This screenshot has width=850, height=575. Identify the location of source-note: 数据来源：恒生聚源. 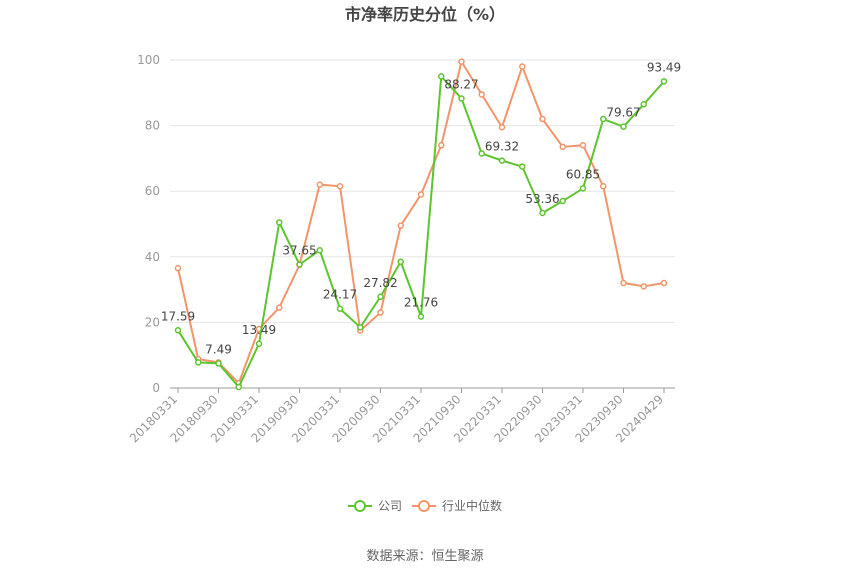
(424, 556).